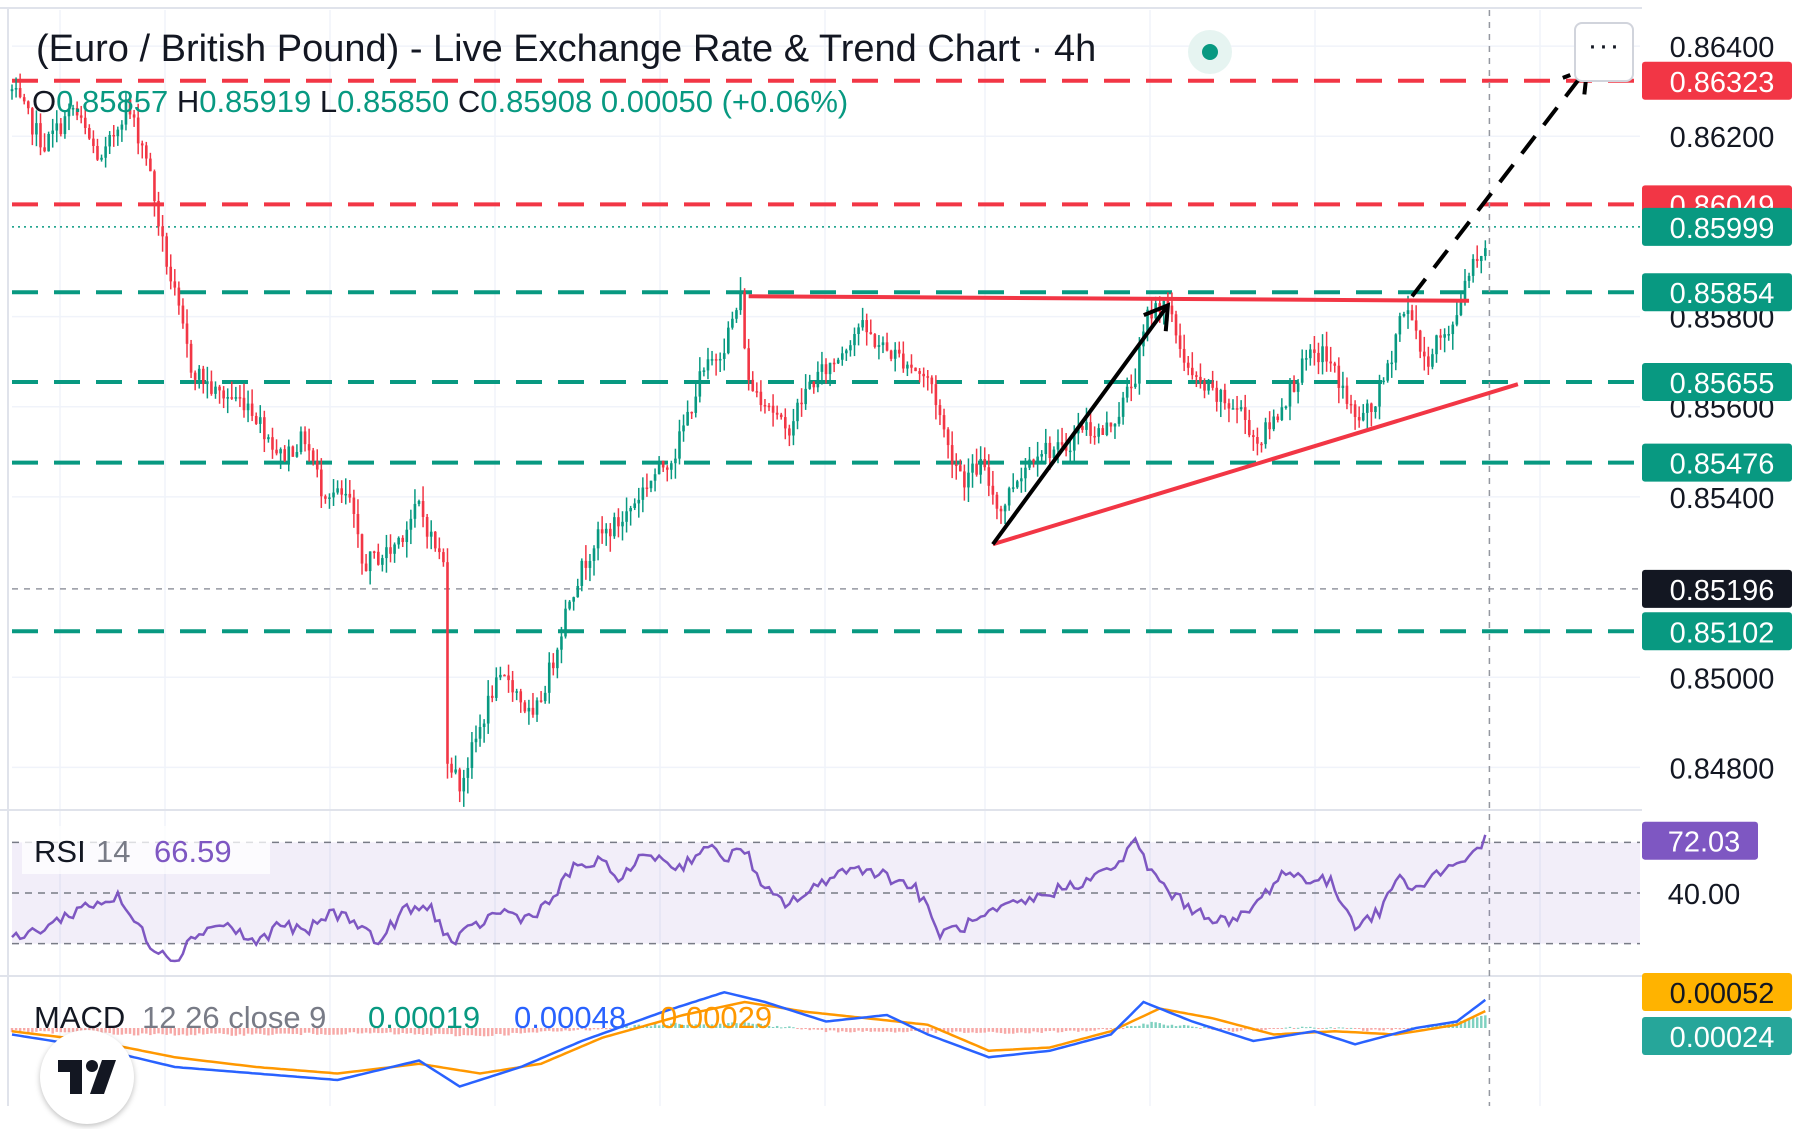 This screenshot has width=1804, height=1129. What do you see at coordinates (536, 101) in the screenshot?
I see `close-value: 0.85908` at bounding box center [536, 101].